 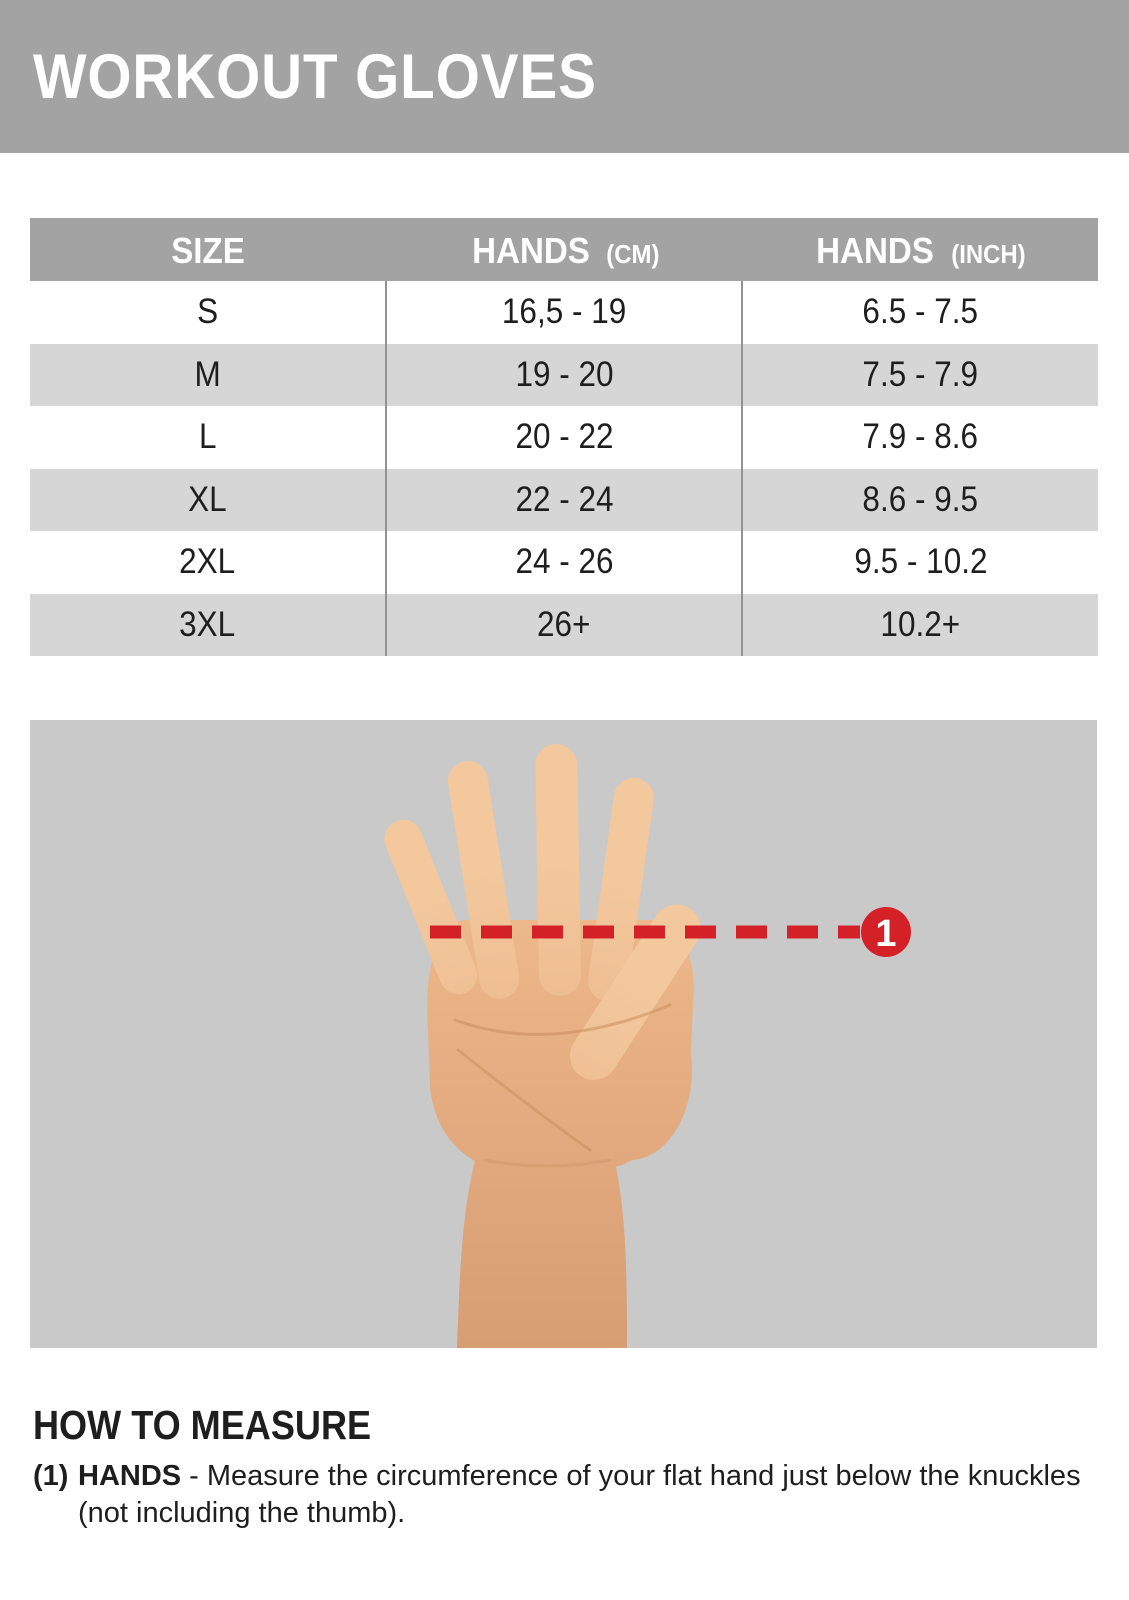 What do you see at coordinates (202, 1425) in the screenshot?
I see `how-to-measure-heading: HOW TO MEASURE` at bounding box center [202, 1425].